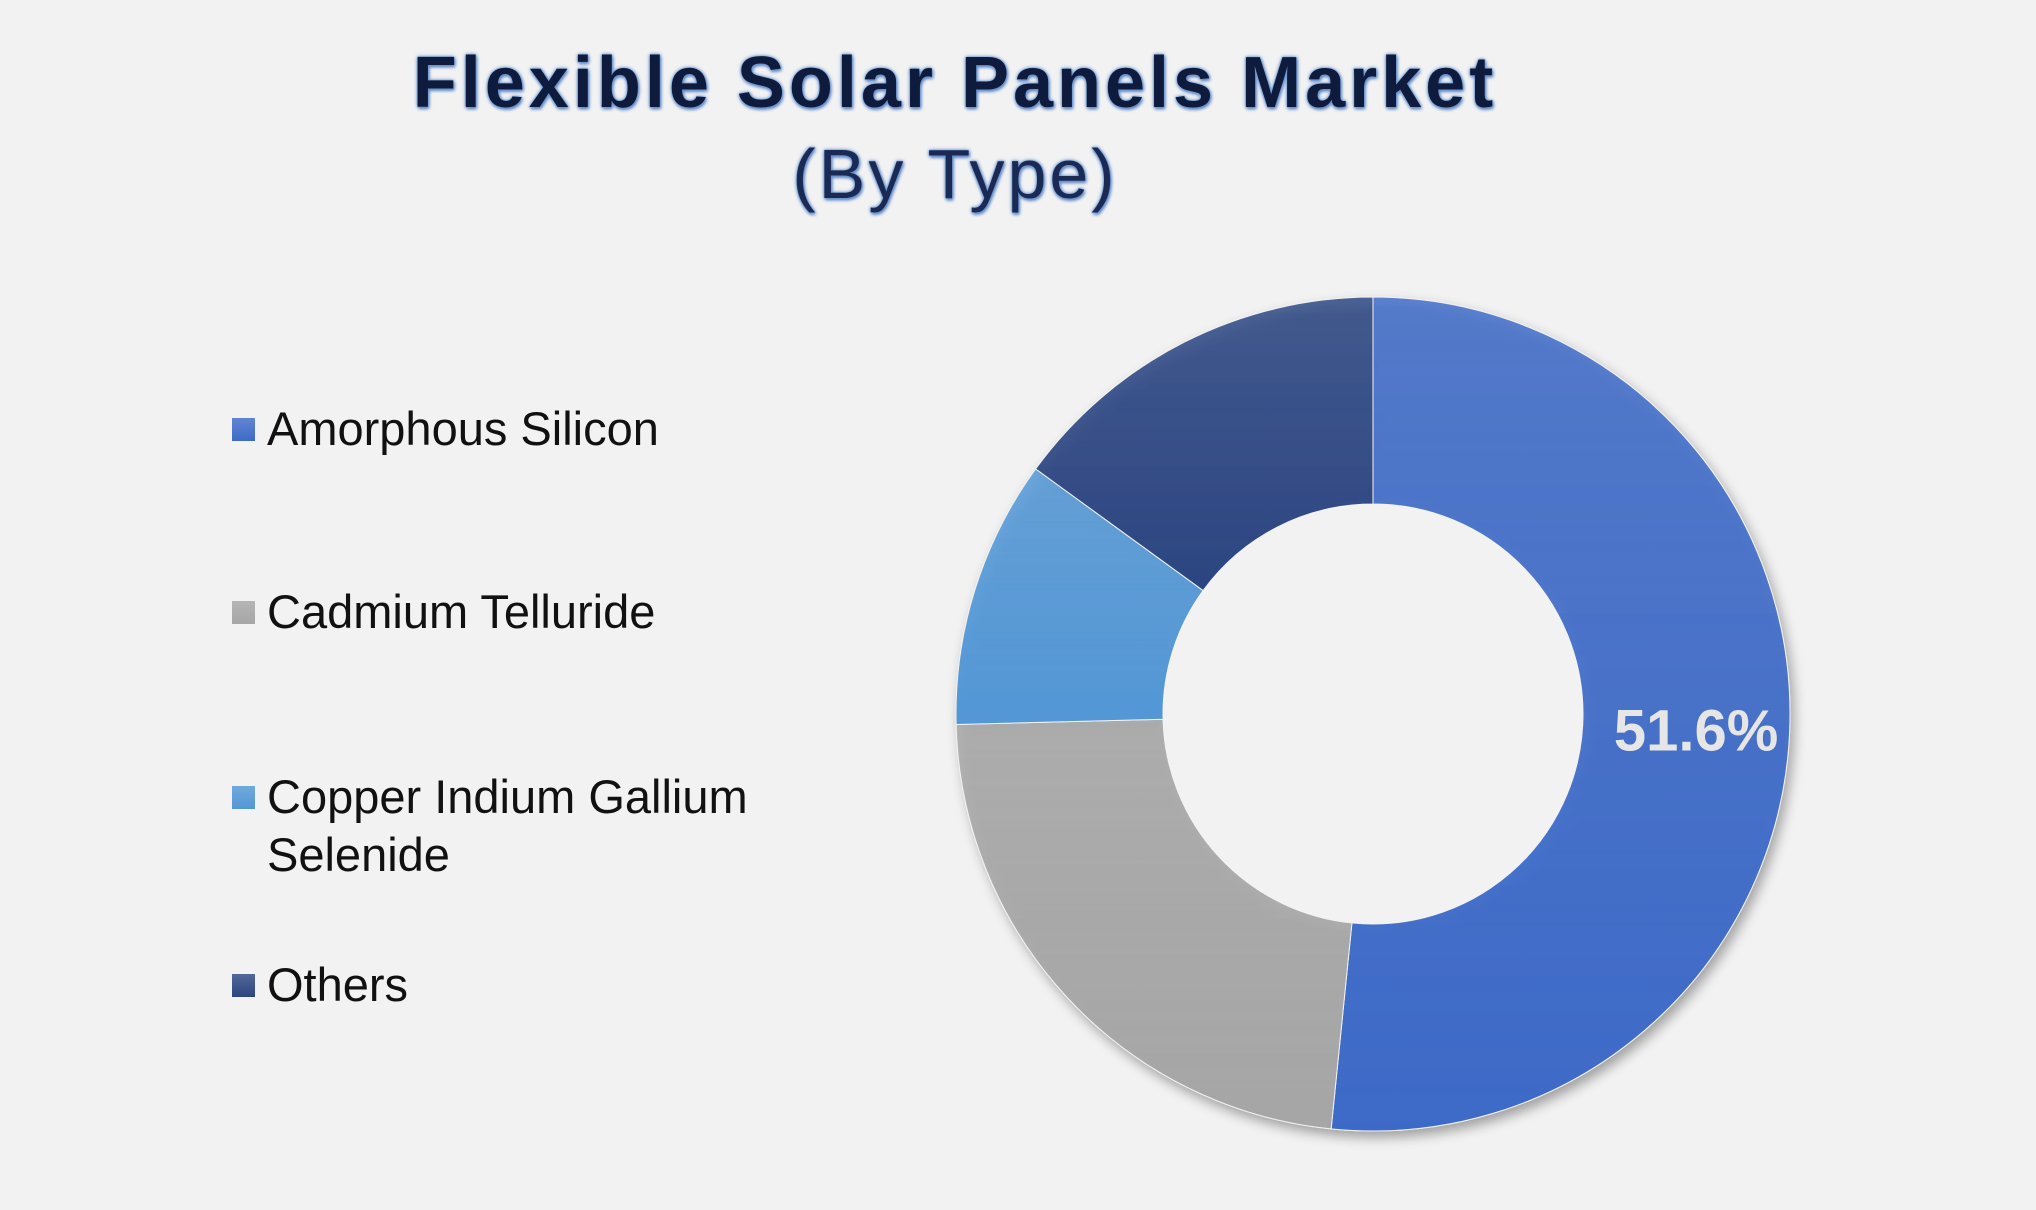 The image size is (2036, 1210). Describe the element at coordinates (338, 984) in the screenshot. I see `legend-label: Others` at that location.